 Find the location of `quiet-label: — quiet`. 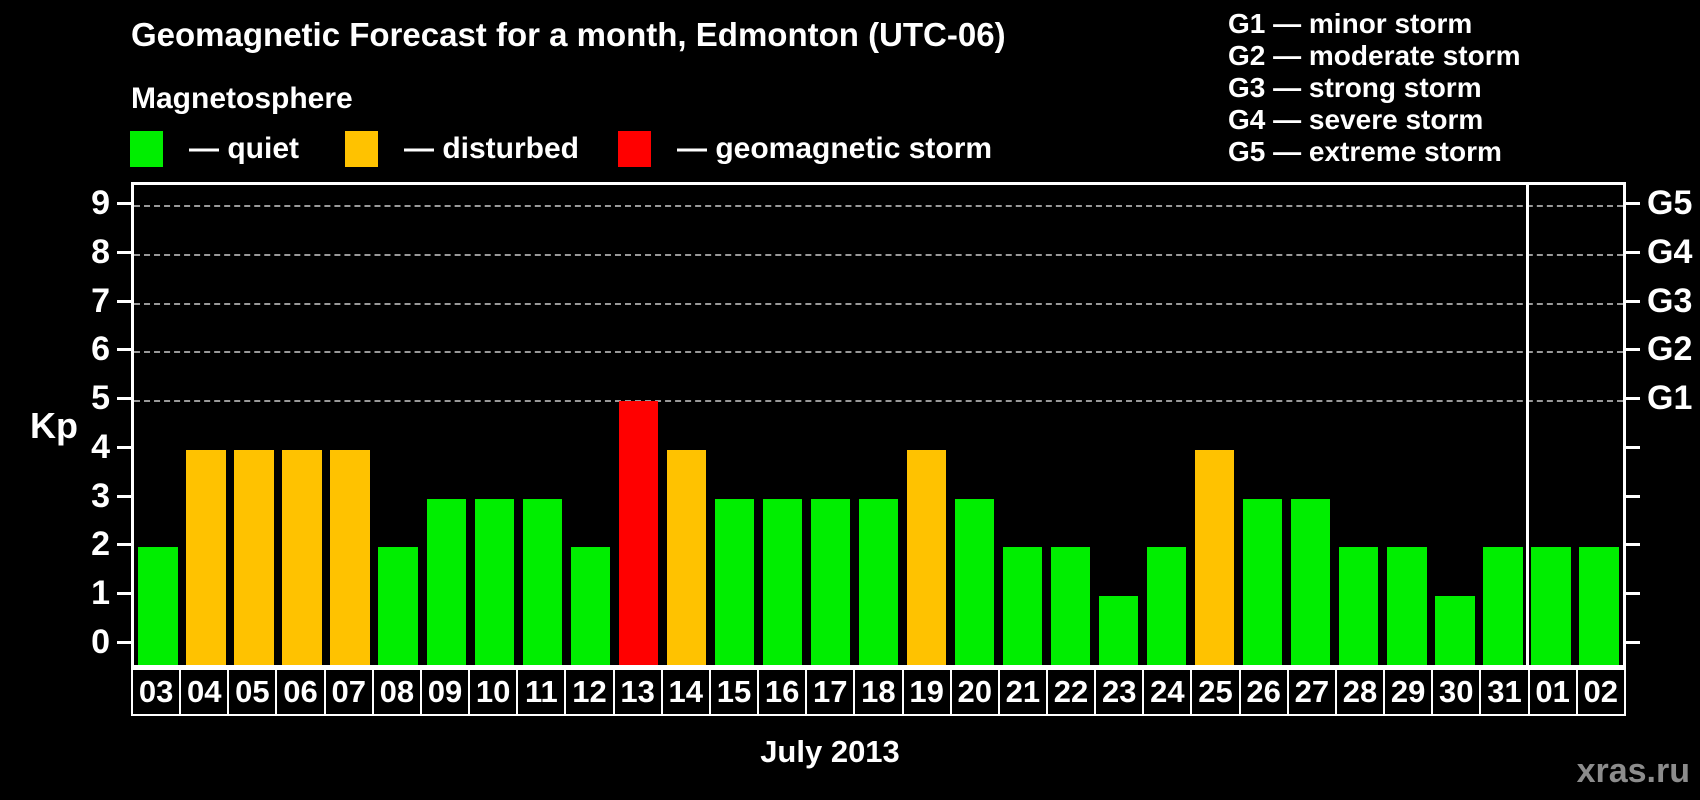

quiet-label: — quiet is located at coordinates (244, 148).